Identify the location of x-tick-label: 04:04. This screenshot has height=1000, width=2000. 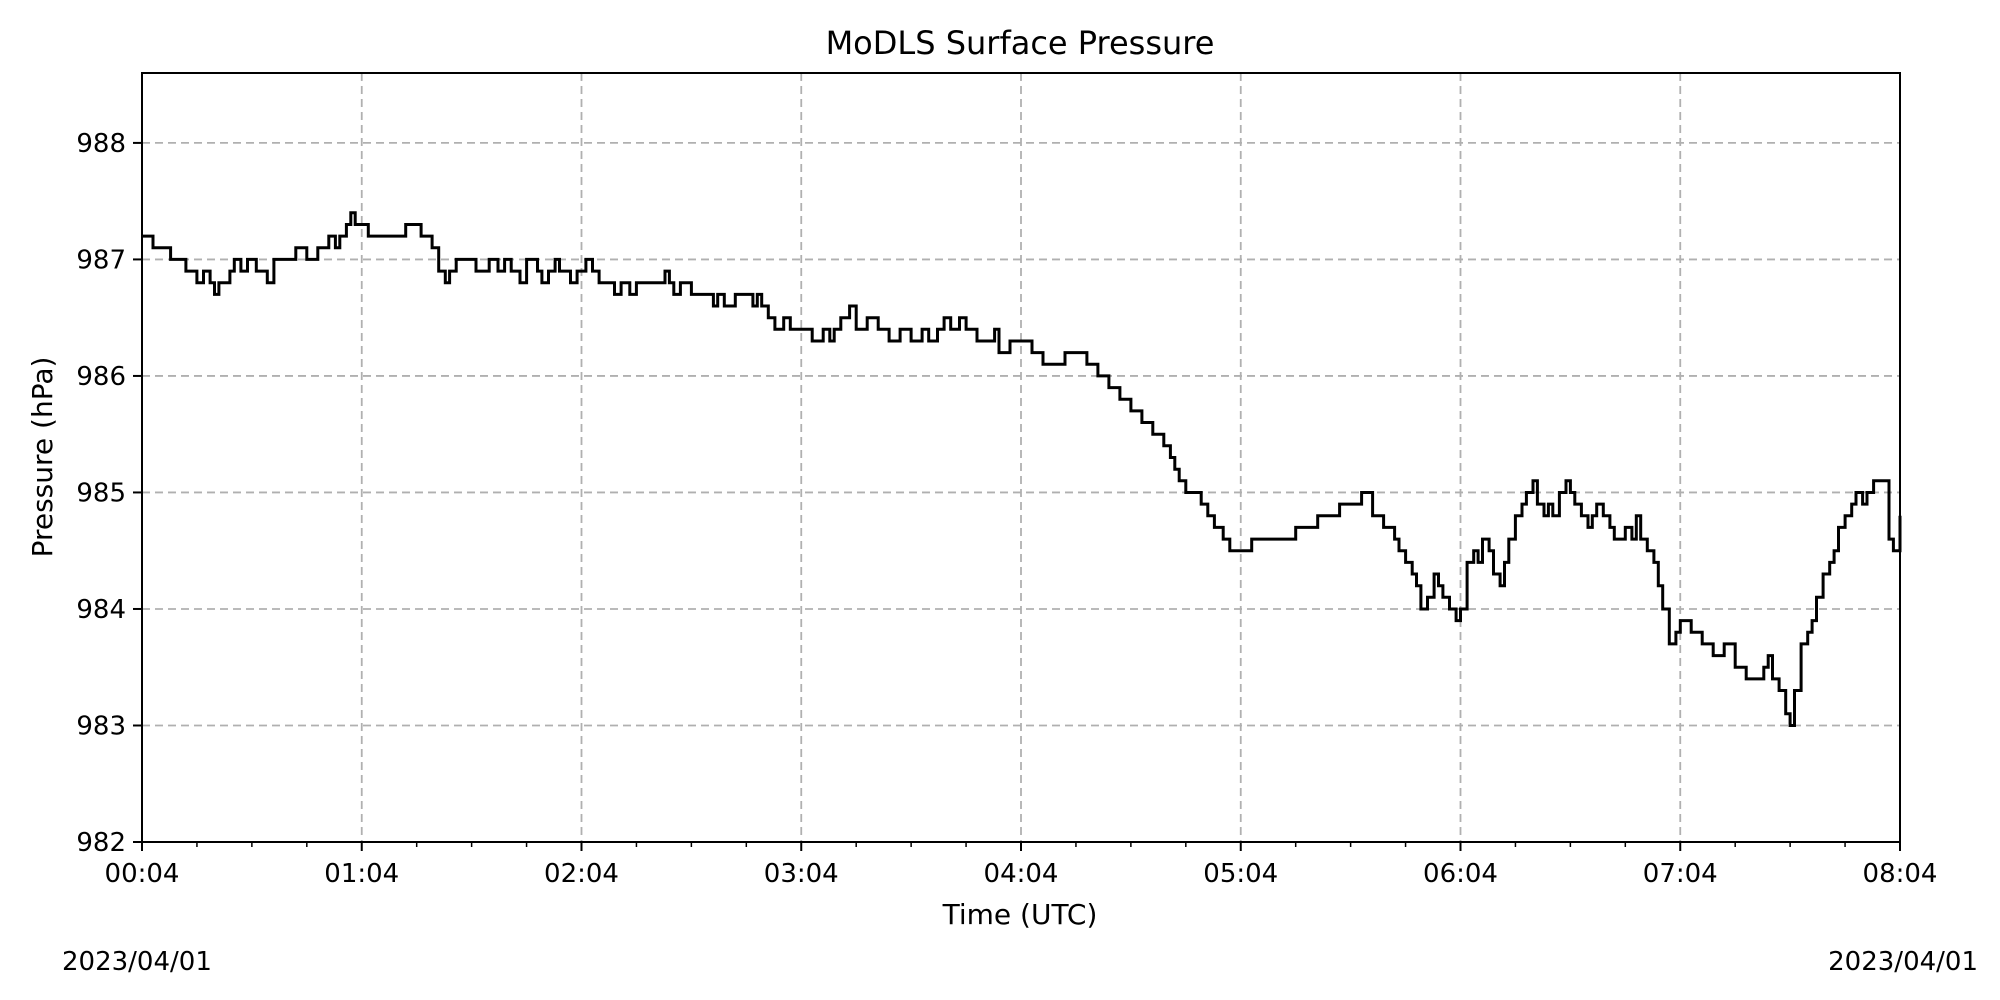
(1021, 874).